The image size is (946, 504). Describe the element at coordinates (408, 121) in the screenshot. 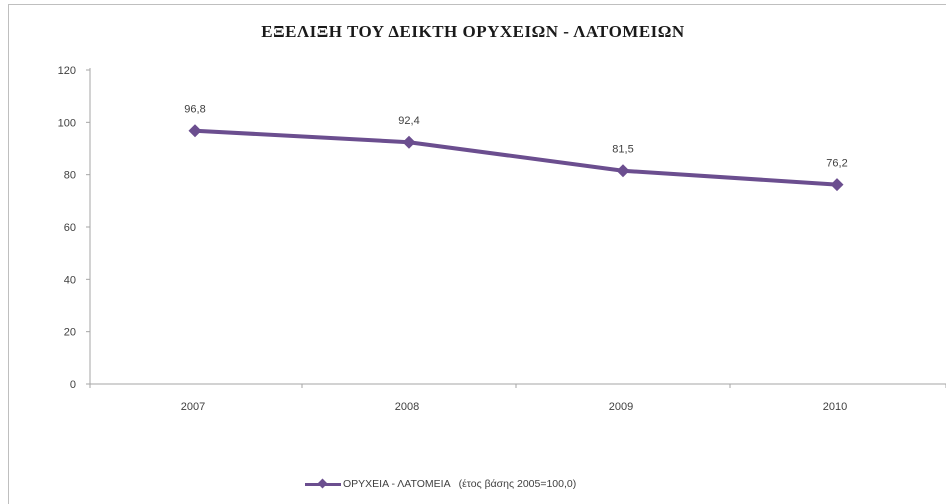

I see `data-label: 92,4` at that location.